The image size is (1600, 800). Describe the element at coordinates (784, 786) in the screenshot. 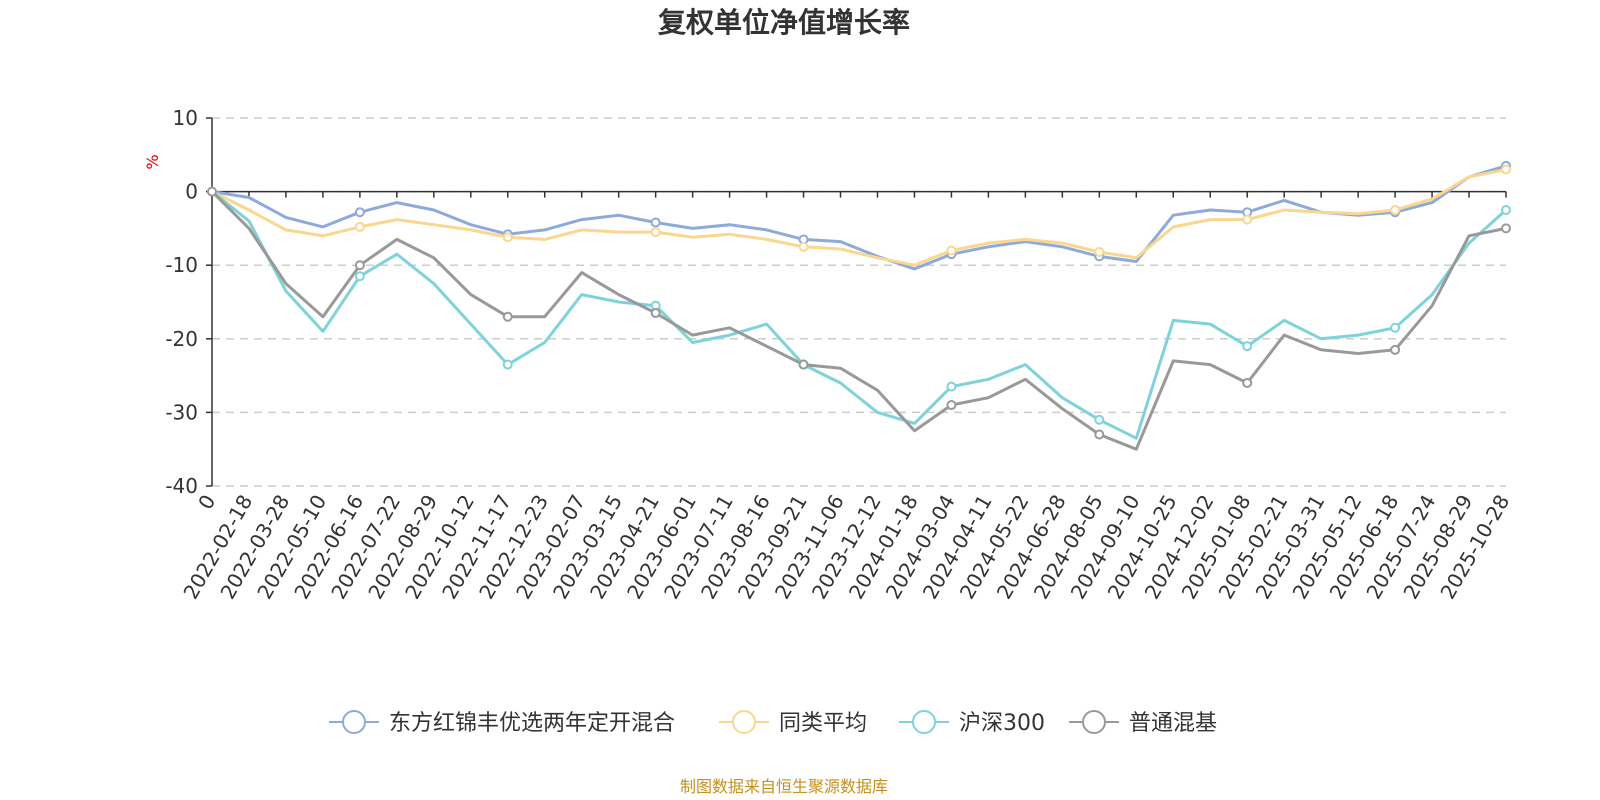

I see `source-note: 制图数据来自恒生聚源数据库` at that location.